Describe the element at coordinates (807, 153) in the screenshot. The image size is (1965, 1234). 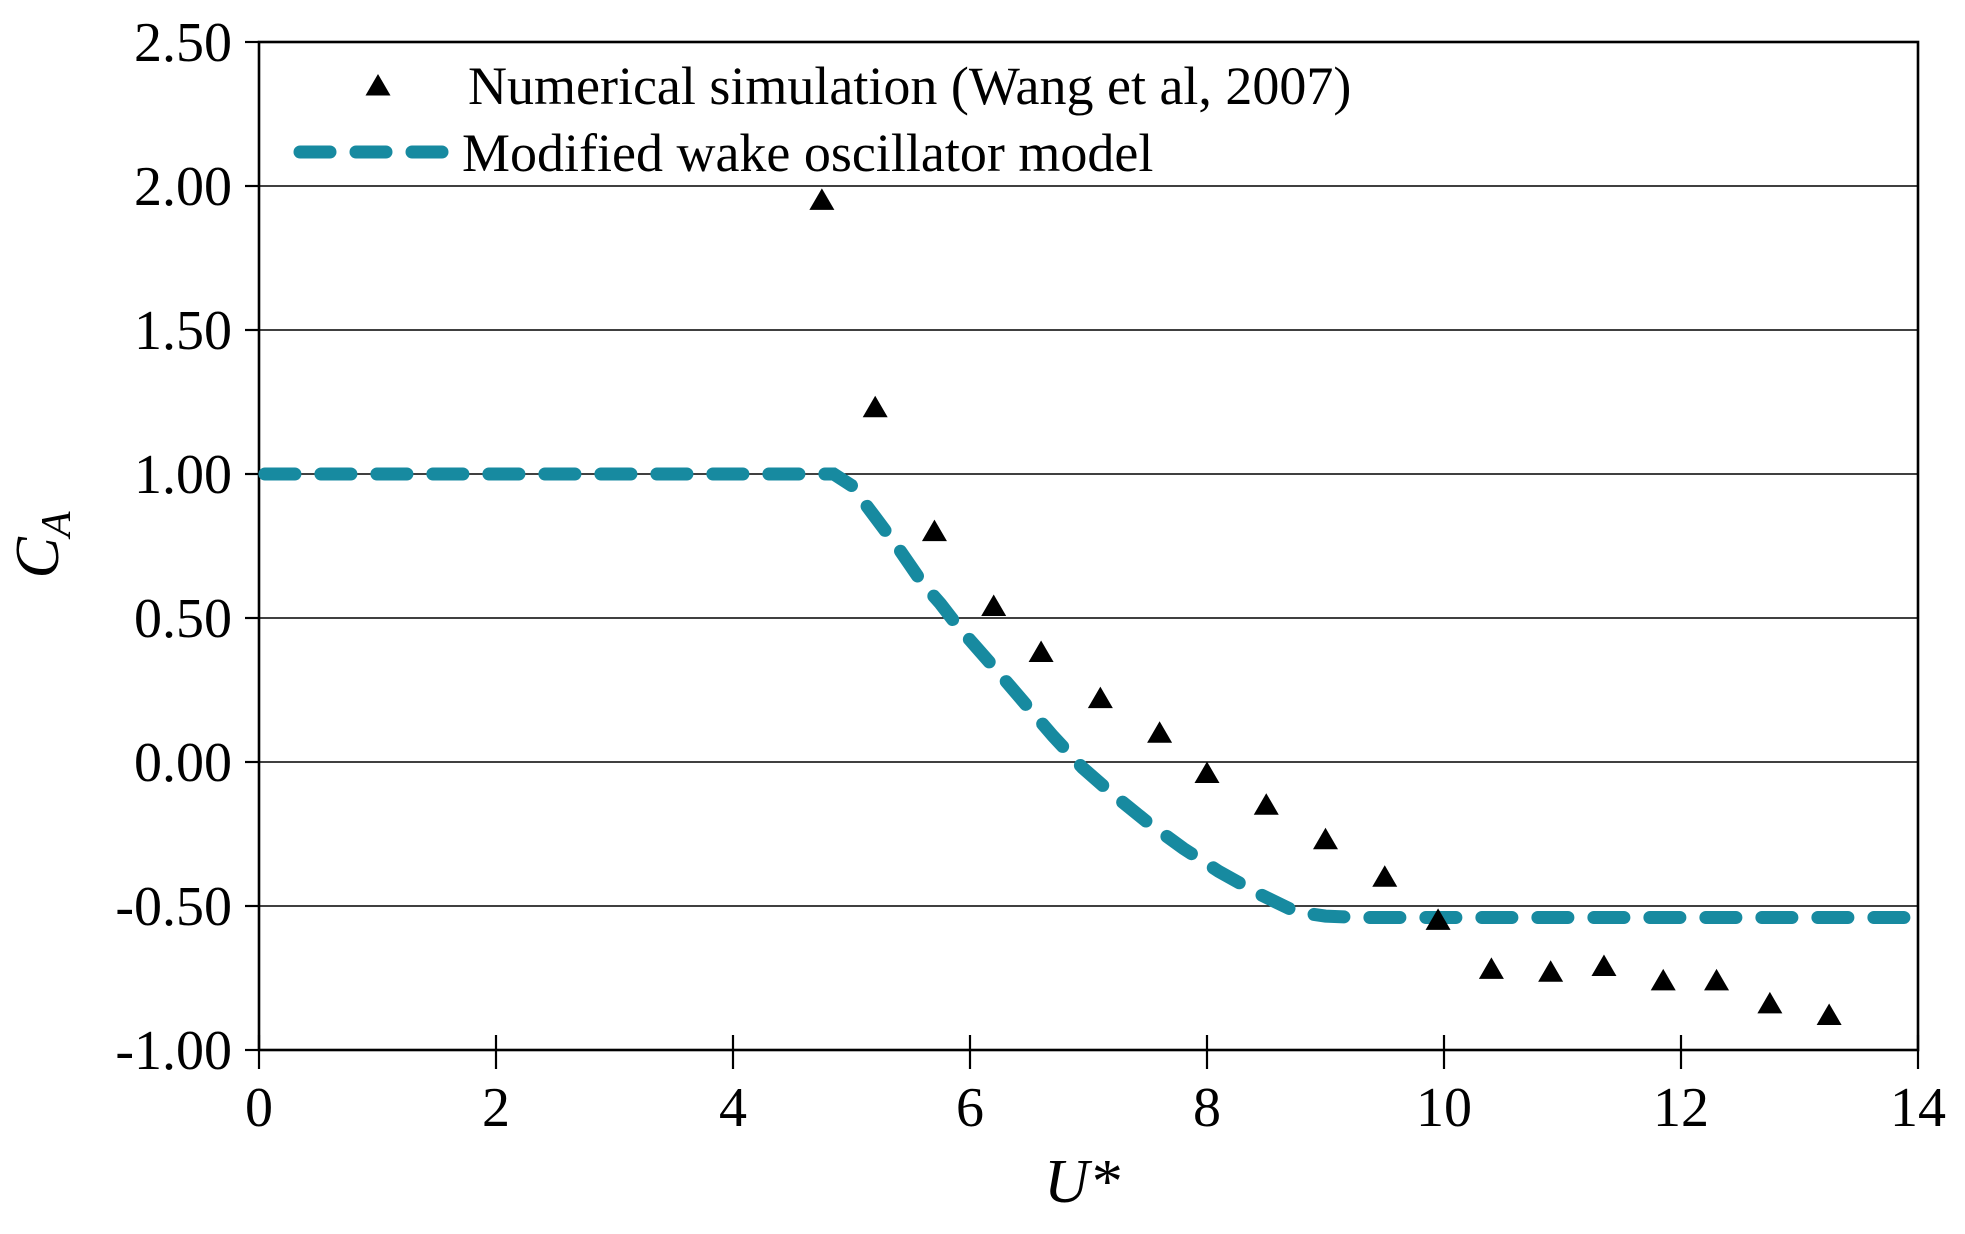
I see `legend-label-model: Modified wake oscillator model` at that location.